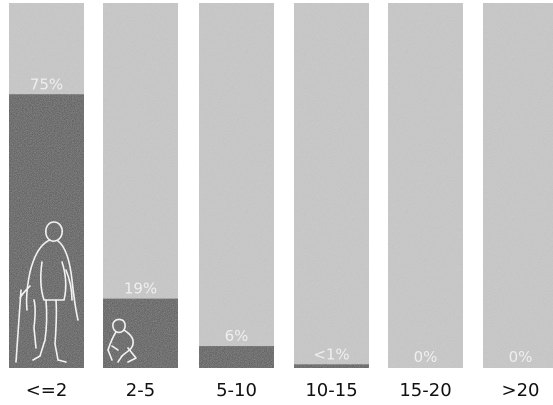 Image resolution: width=553 pixels, height=405 pixels. I want to click on elderly-person-with-cane-icon, so click(47, 292).